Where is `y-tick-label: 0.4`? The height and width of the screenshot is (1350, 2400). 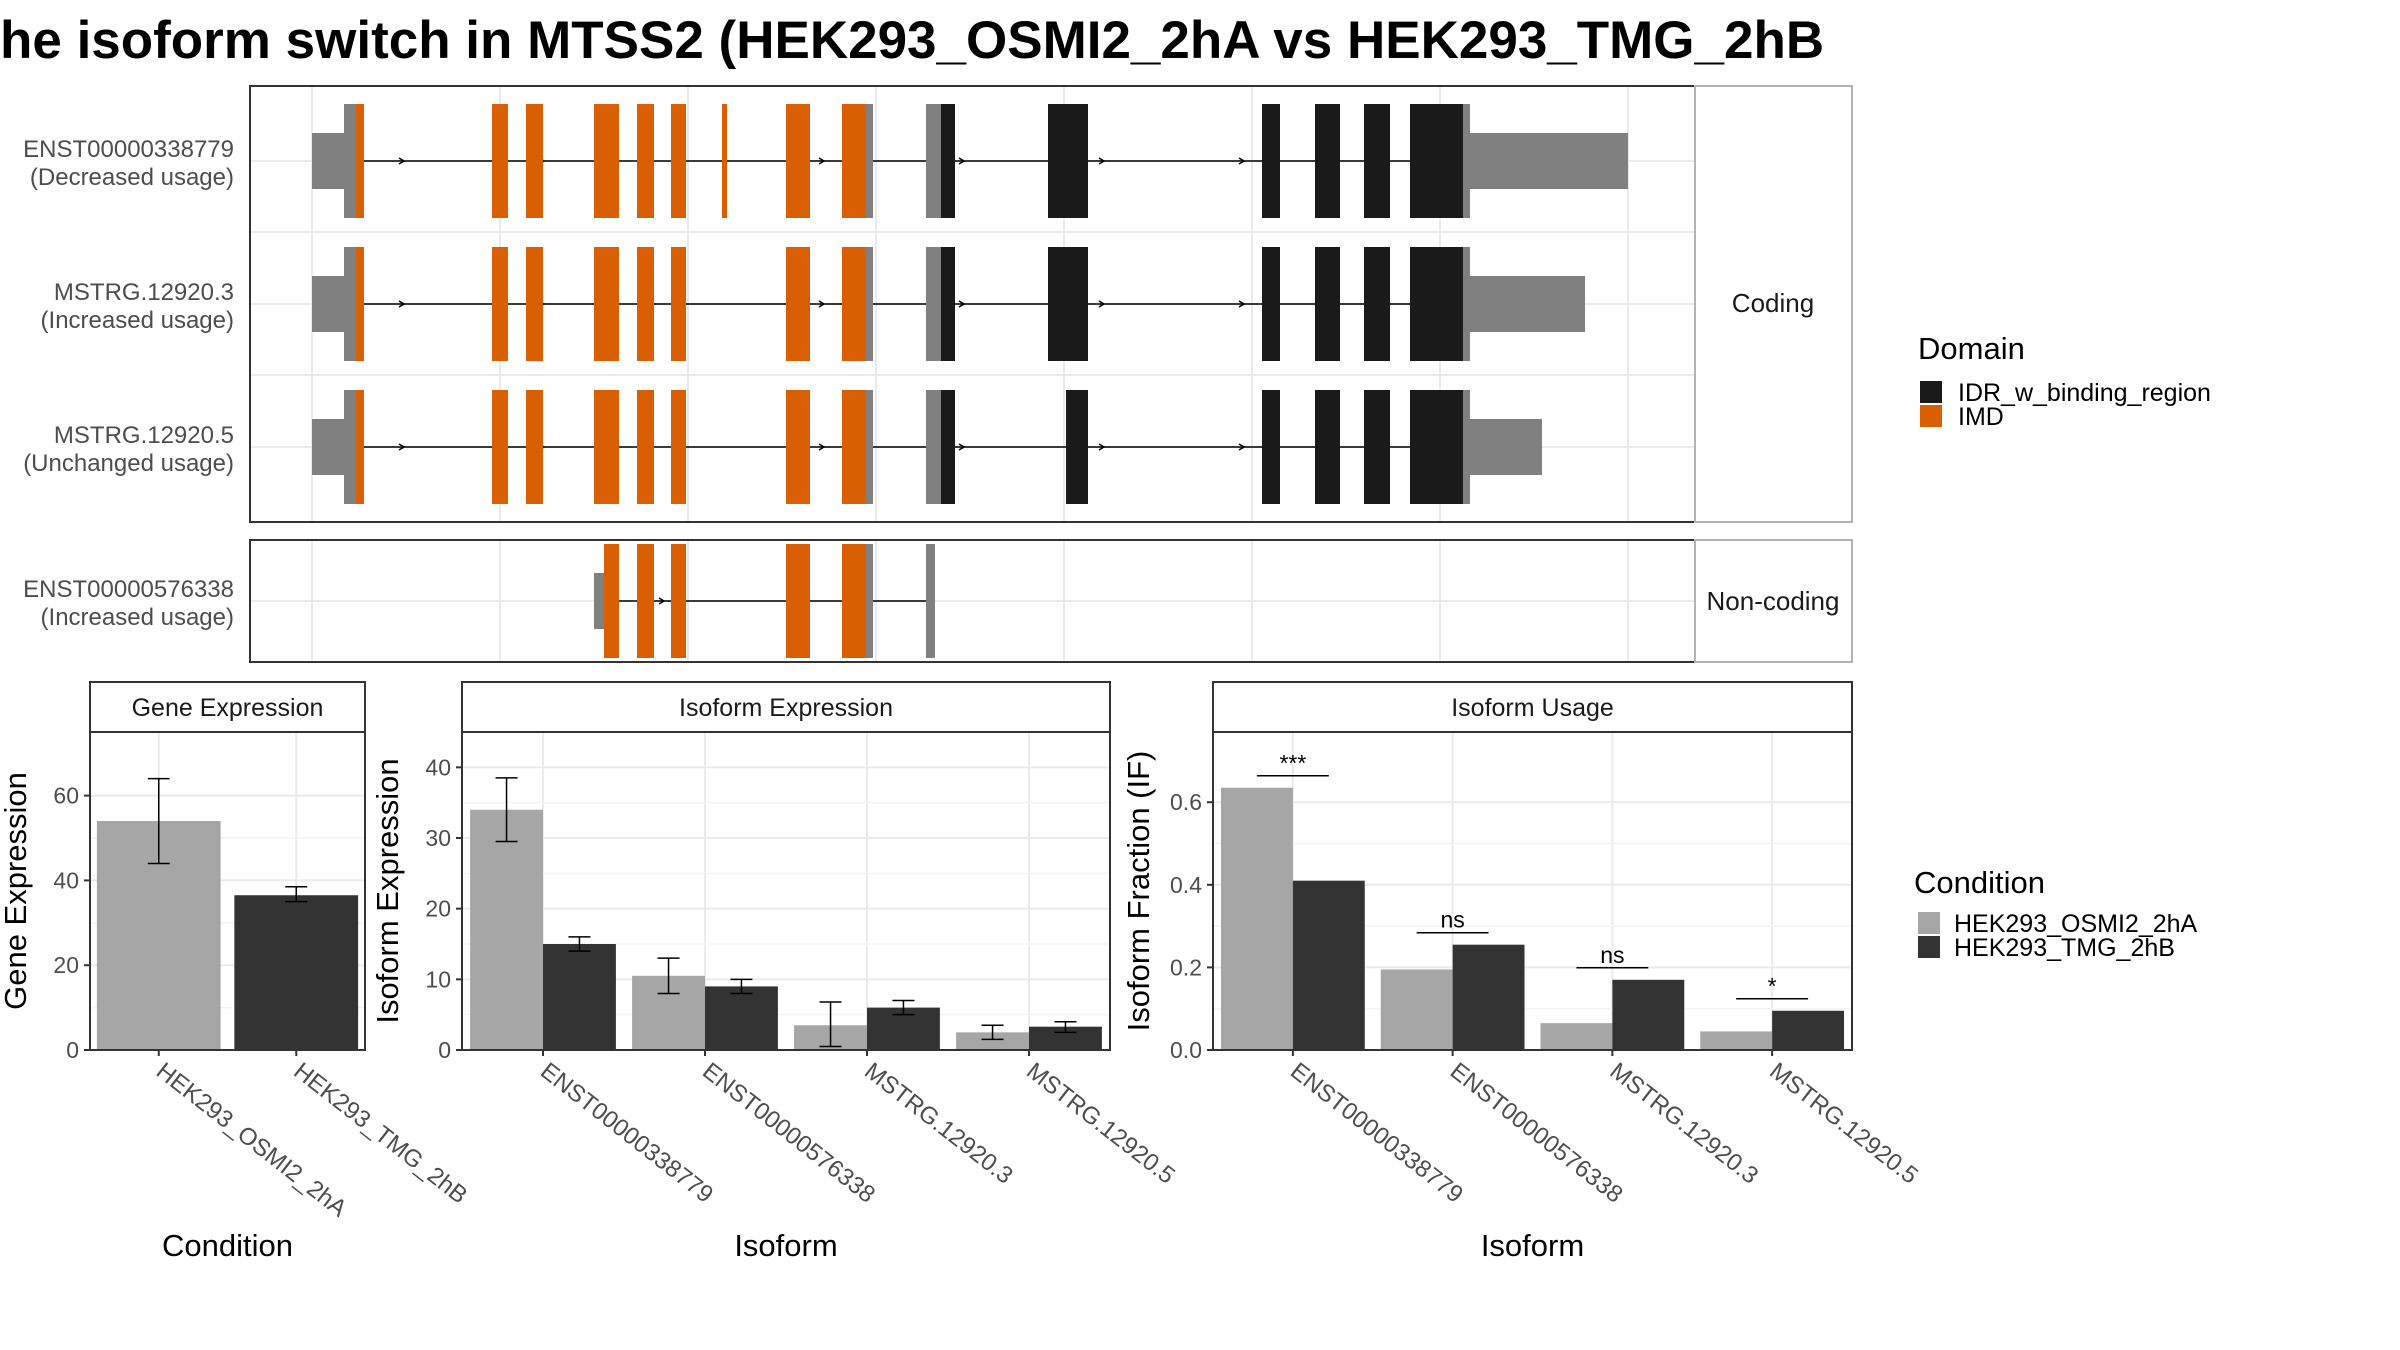 y-tick-label: 0.4 is located at coordinates (1186, 885).